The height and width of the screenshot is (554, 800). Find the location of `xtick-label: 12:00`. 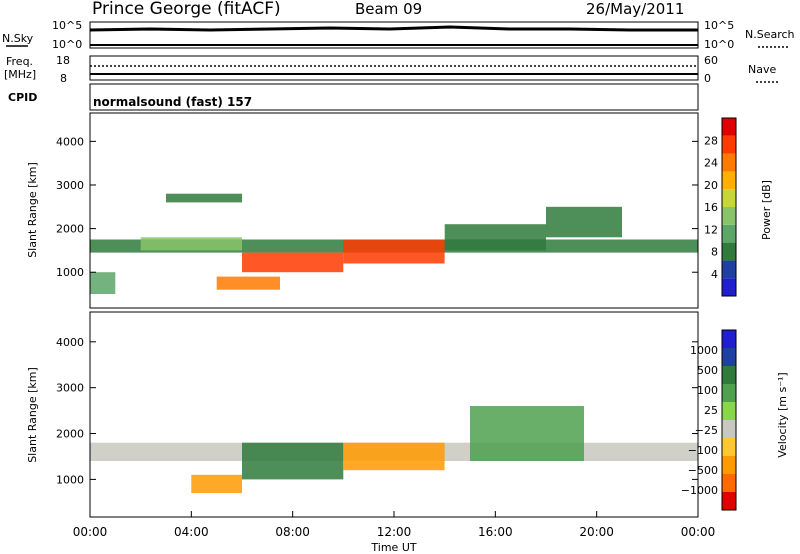

xtick-label: 12:00 is located at coordinates (394, 532).